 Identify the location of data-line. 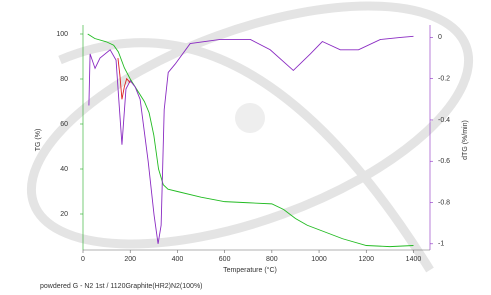
(124, 78).